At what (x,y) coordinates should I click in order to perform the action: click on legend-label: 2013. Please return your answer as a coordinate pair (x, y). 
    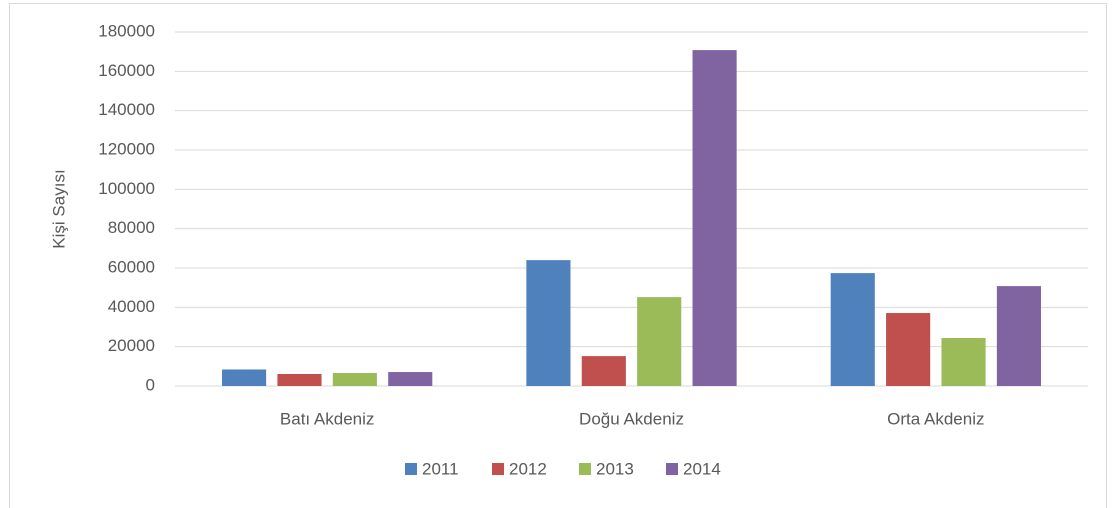
    Looking at the image, I should click on (615, 468).